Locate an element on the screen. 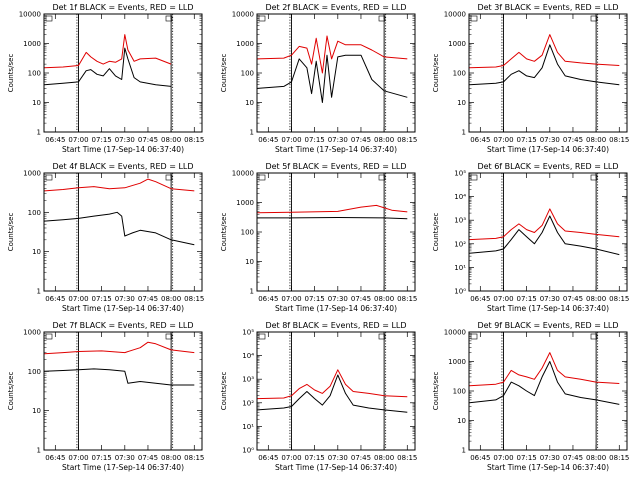 The width and height of the screenshot is (640, 480). y-tick-label: 10² is located at coordinates (460, 244).